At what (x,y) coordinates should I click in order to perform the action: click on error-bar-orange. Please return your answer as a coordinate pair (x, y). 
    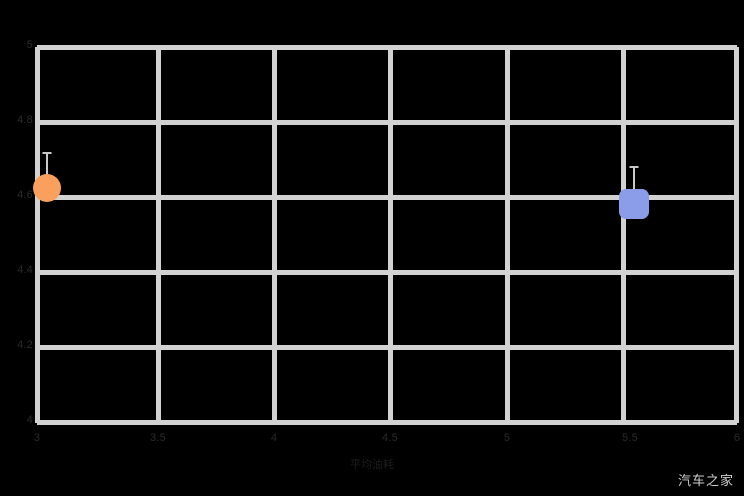
    Looking at the image, I should click on (47, 168).